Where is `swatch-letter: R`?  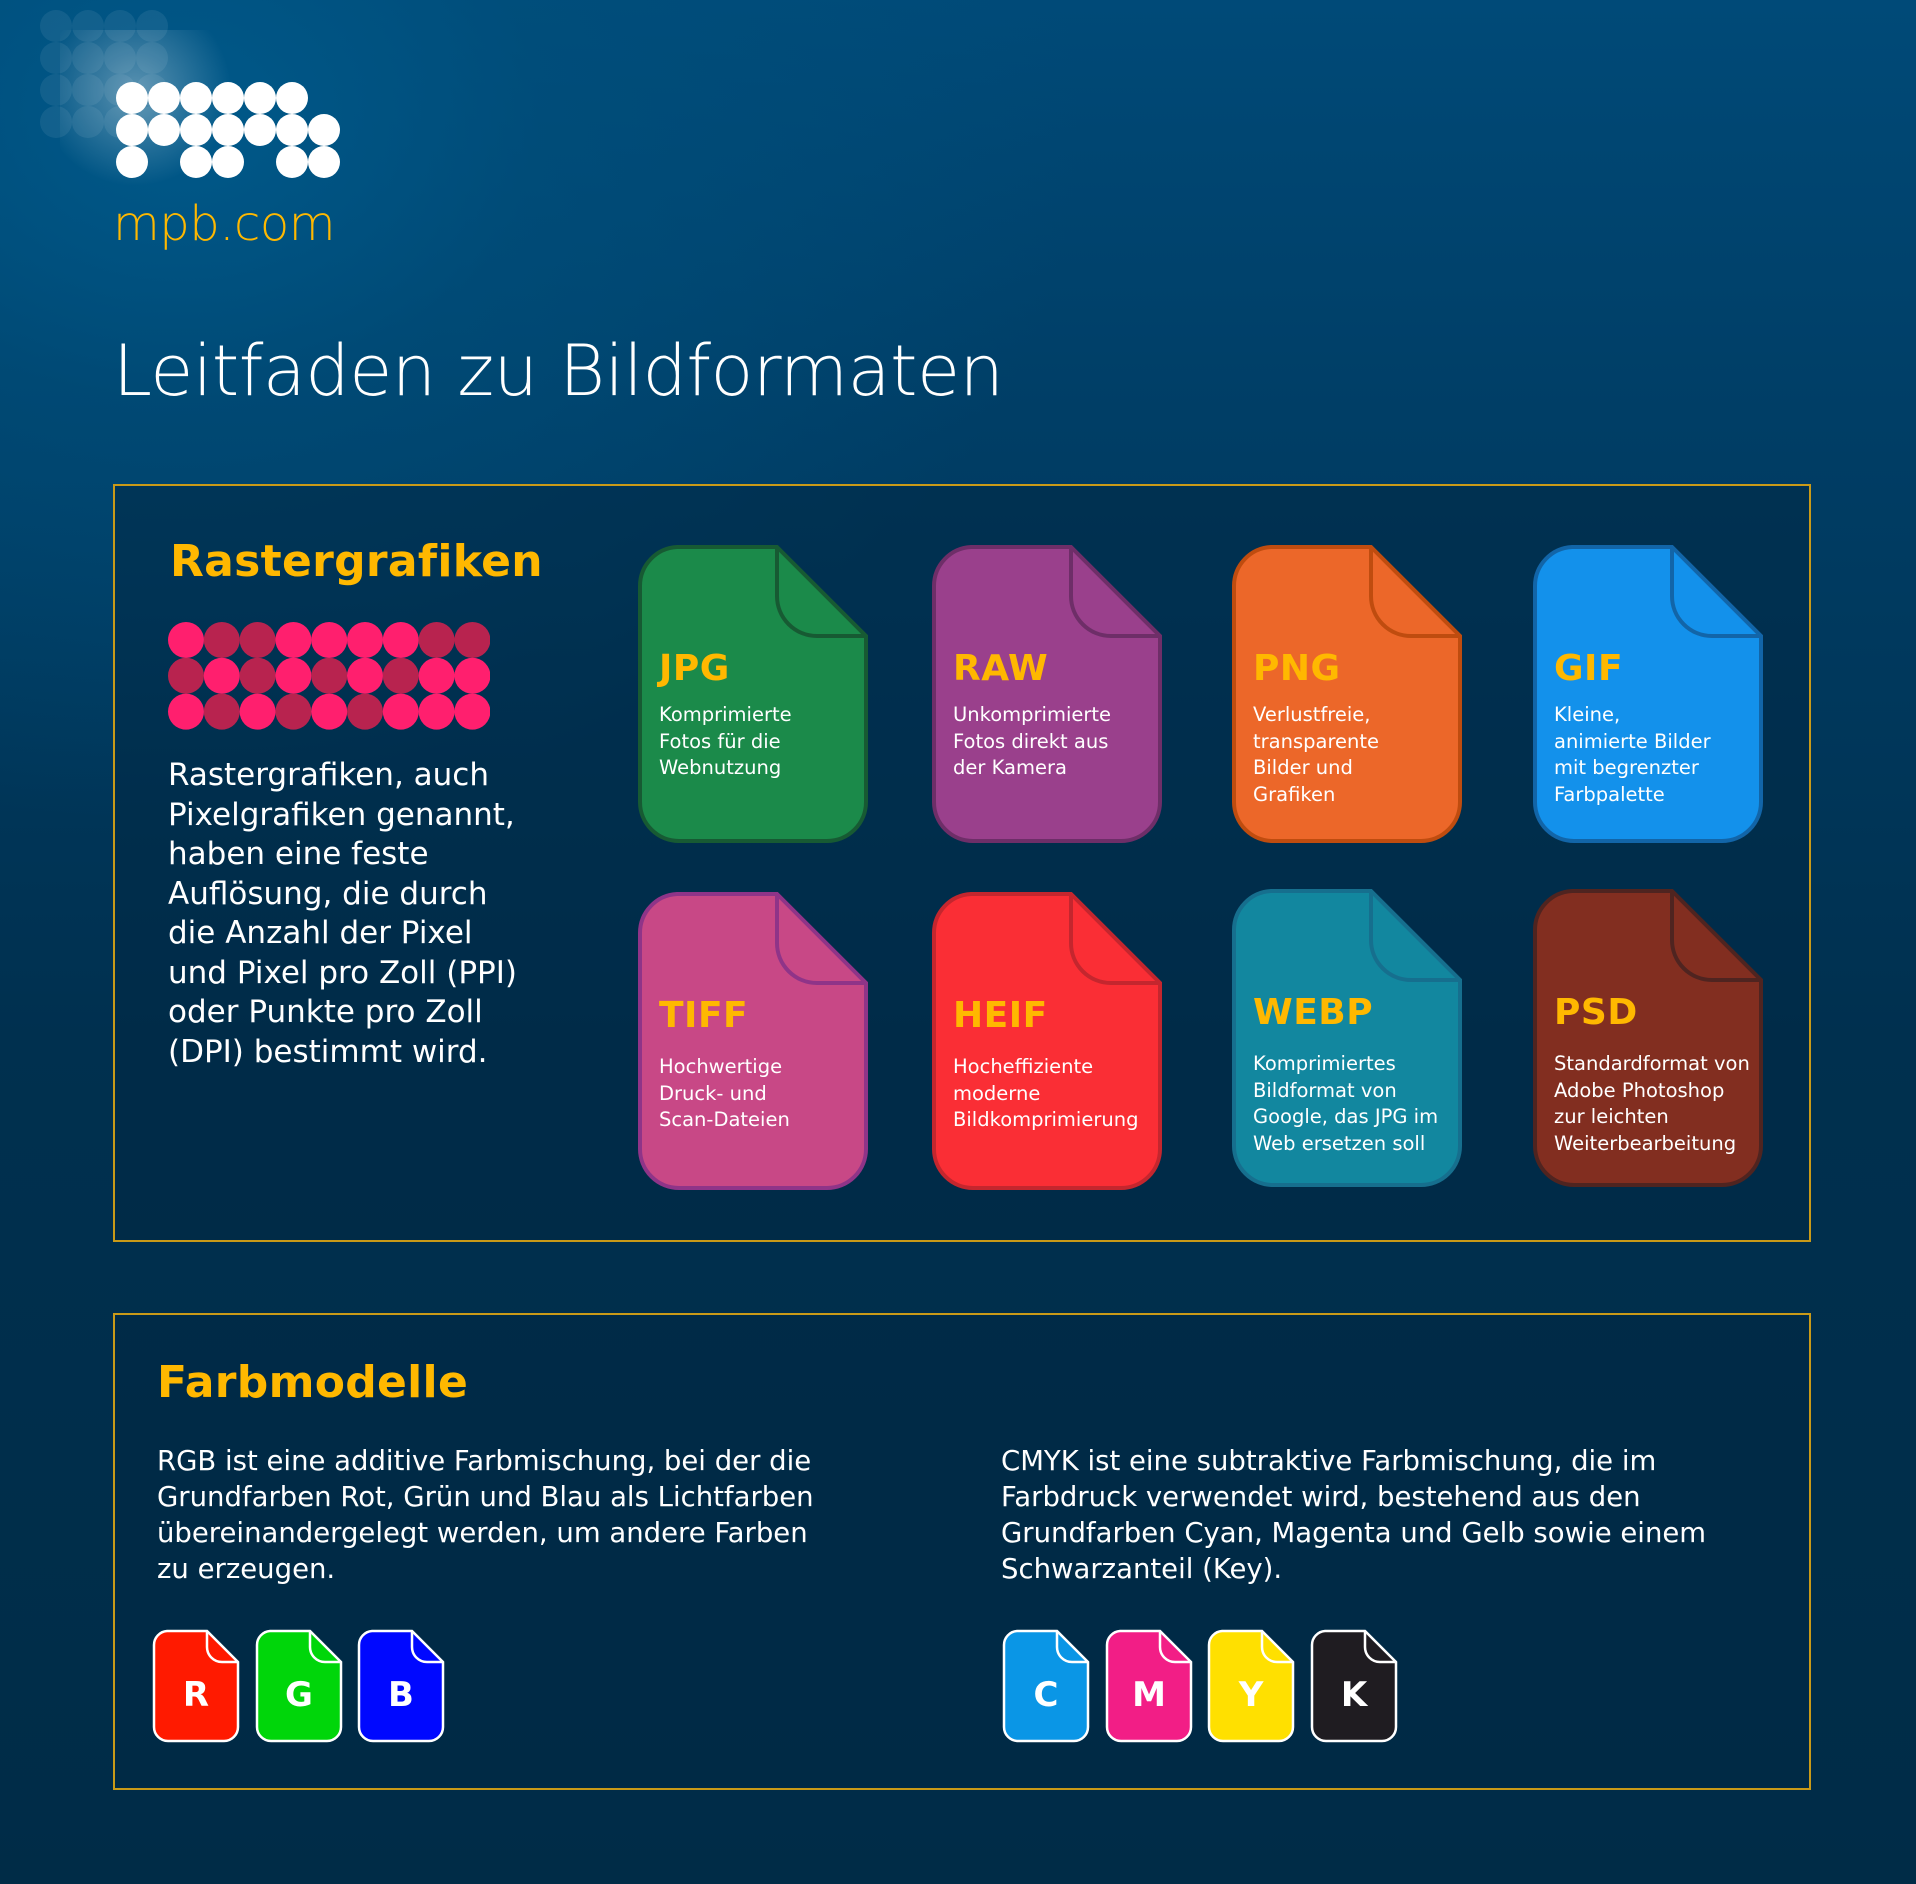 swatch-letter: R is located at coordinates (196, 1695).